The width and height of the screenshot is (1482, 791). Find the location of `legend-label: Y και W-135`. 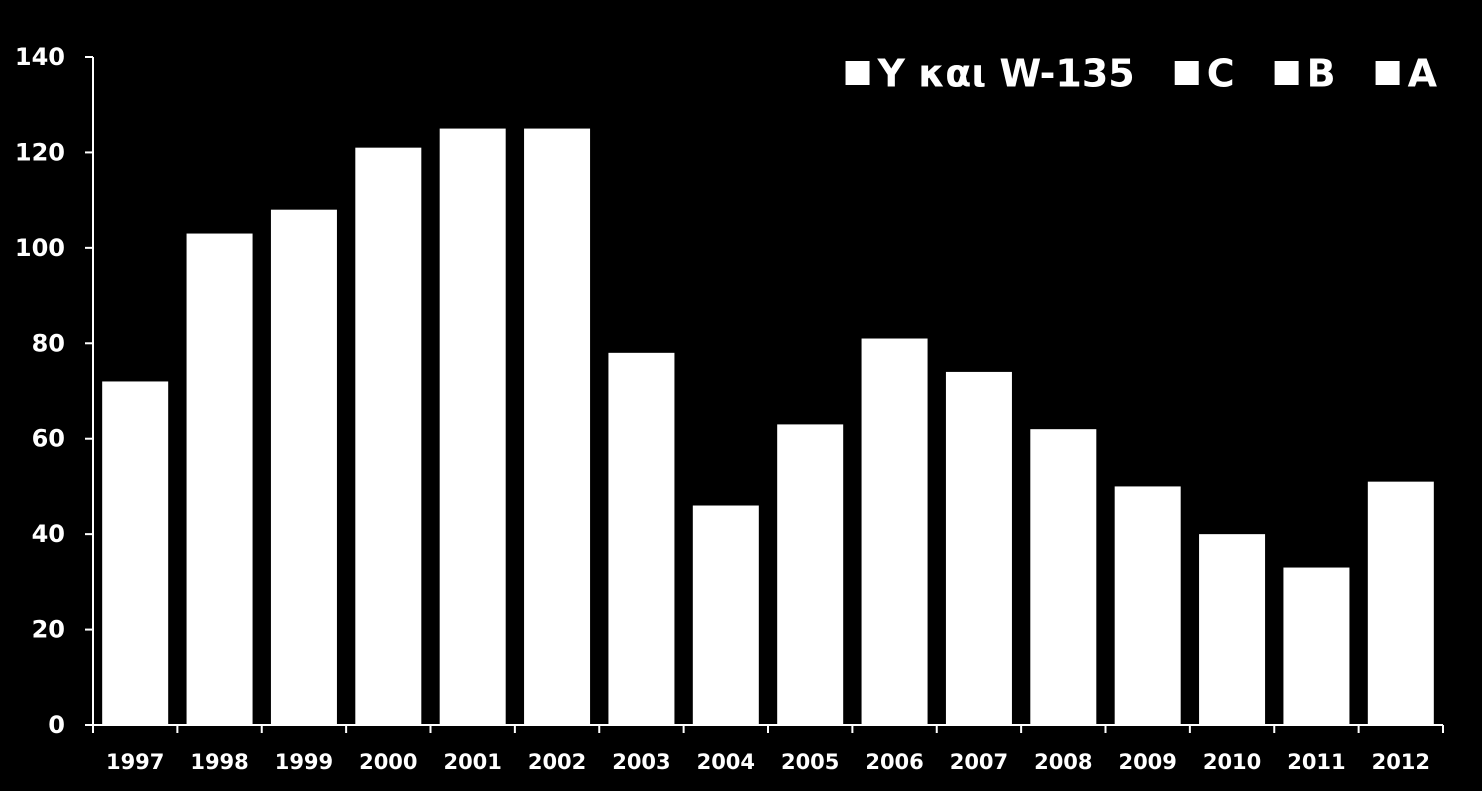

legend-label: Y και W-135 is located at coordinates (1006, 74).